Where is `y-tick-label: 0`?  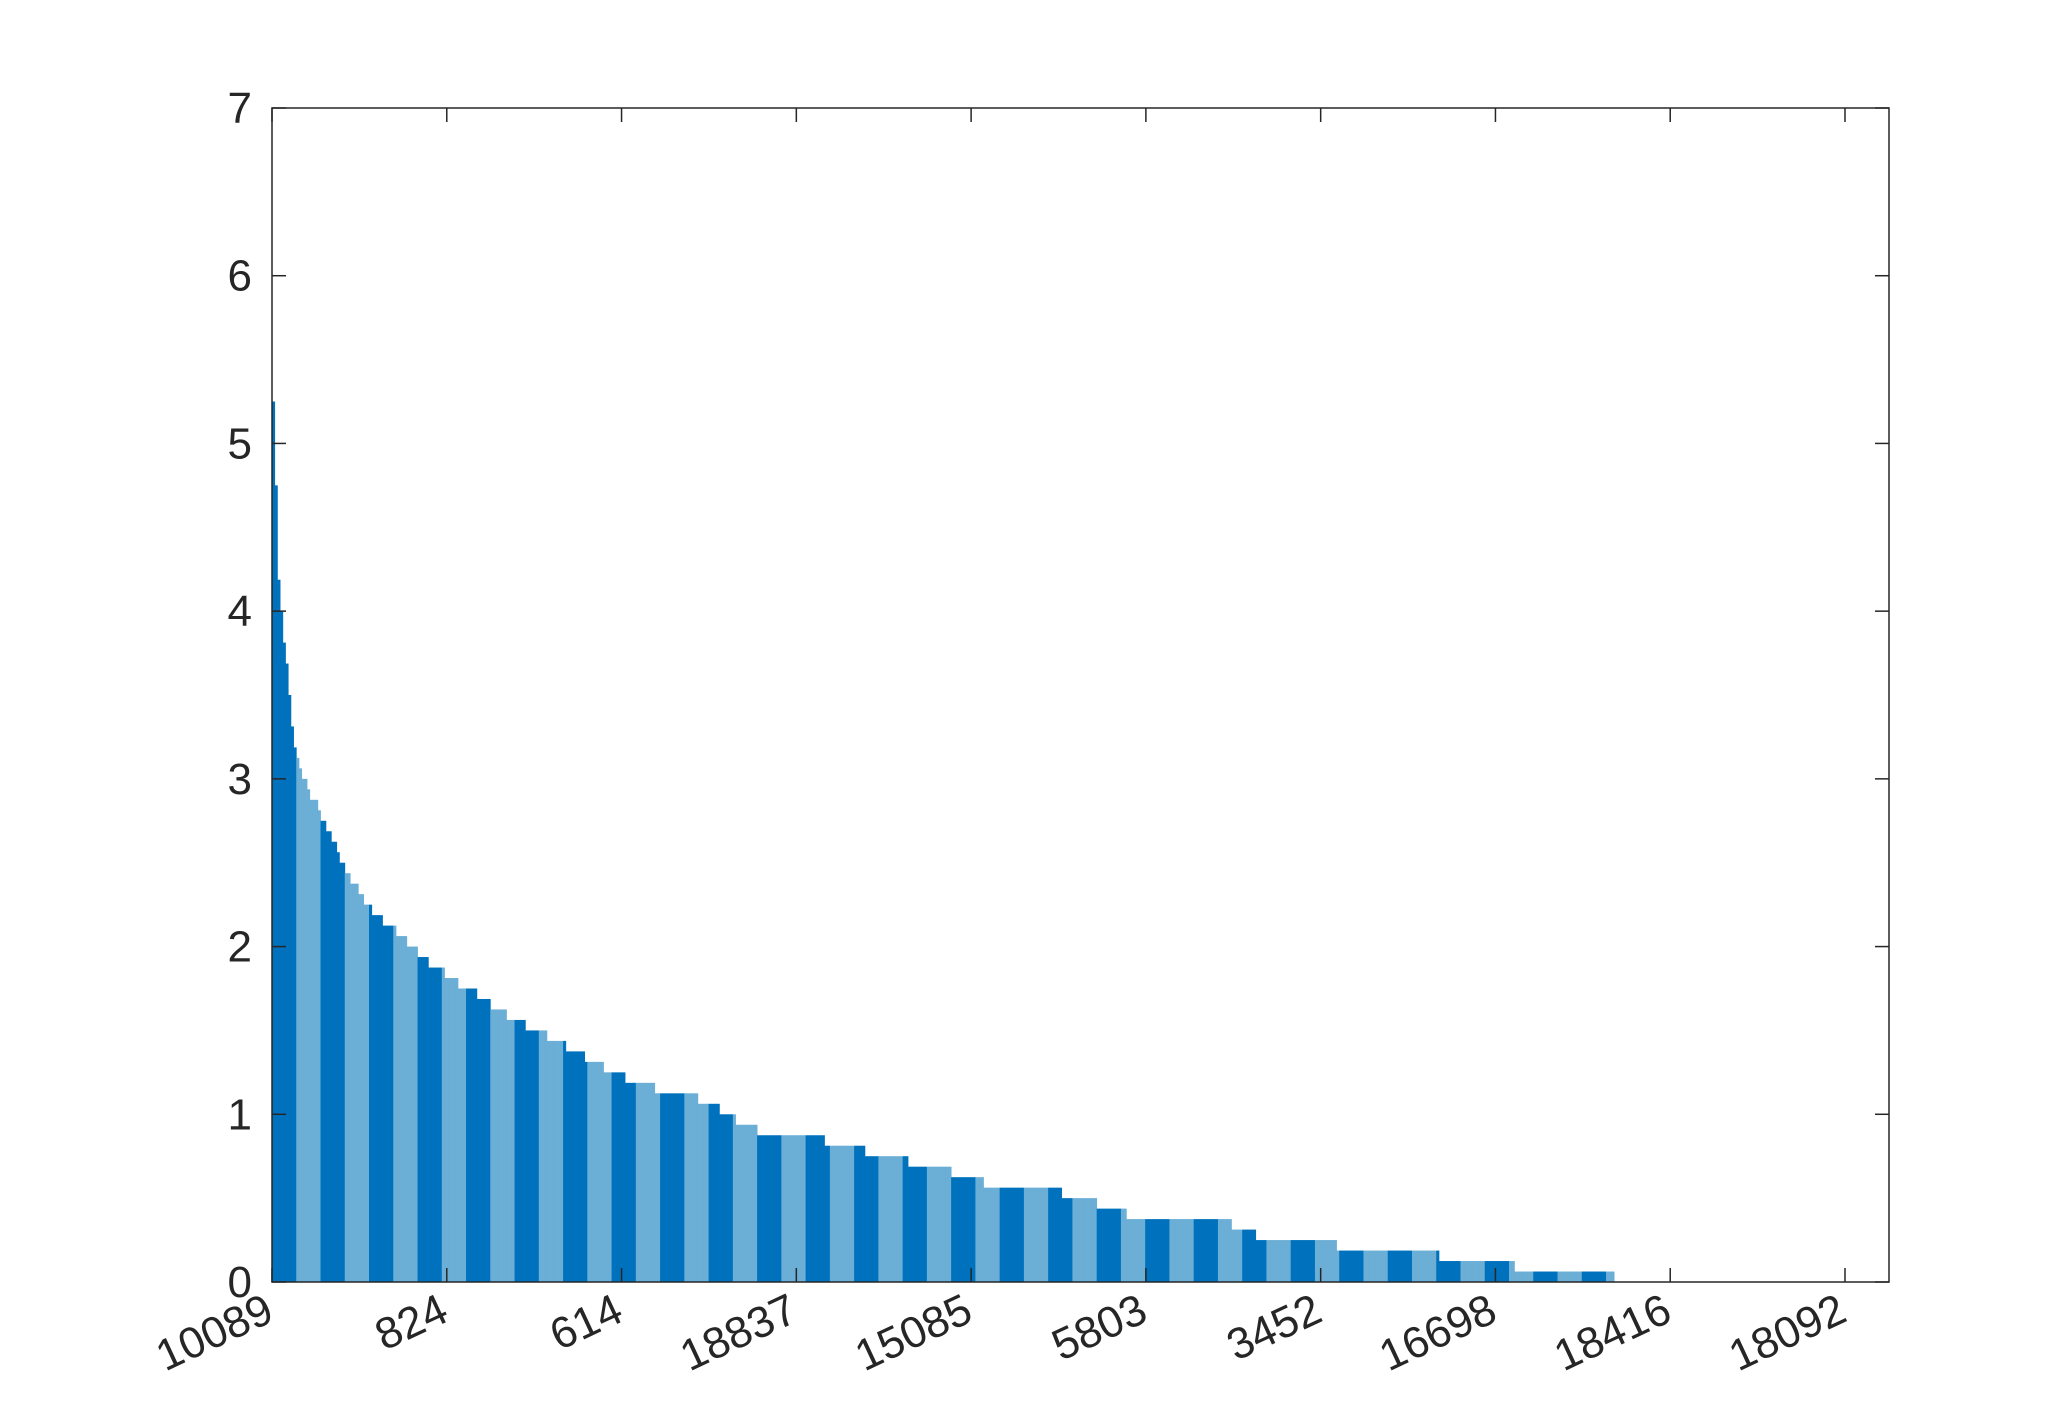
y-tick-label: 0 is located at coordinates (240, 1282).